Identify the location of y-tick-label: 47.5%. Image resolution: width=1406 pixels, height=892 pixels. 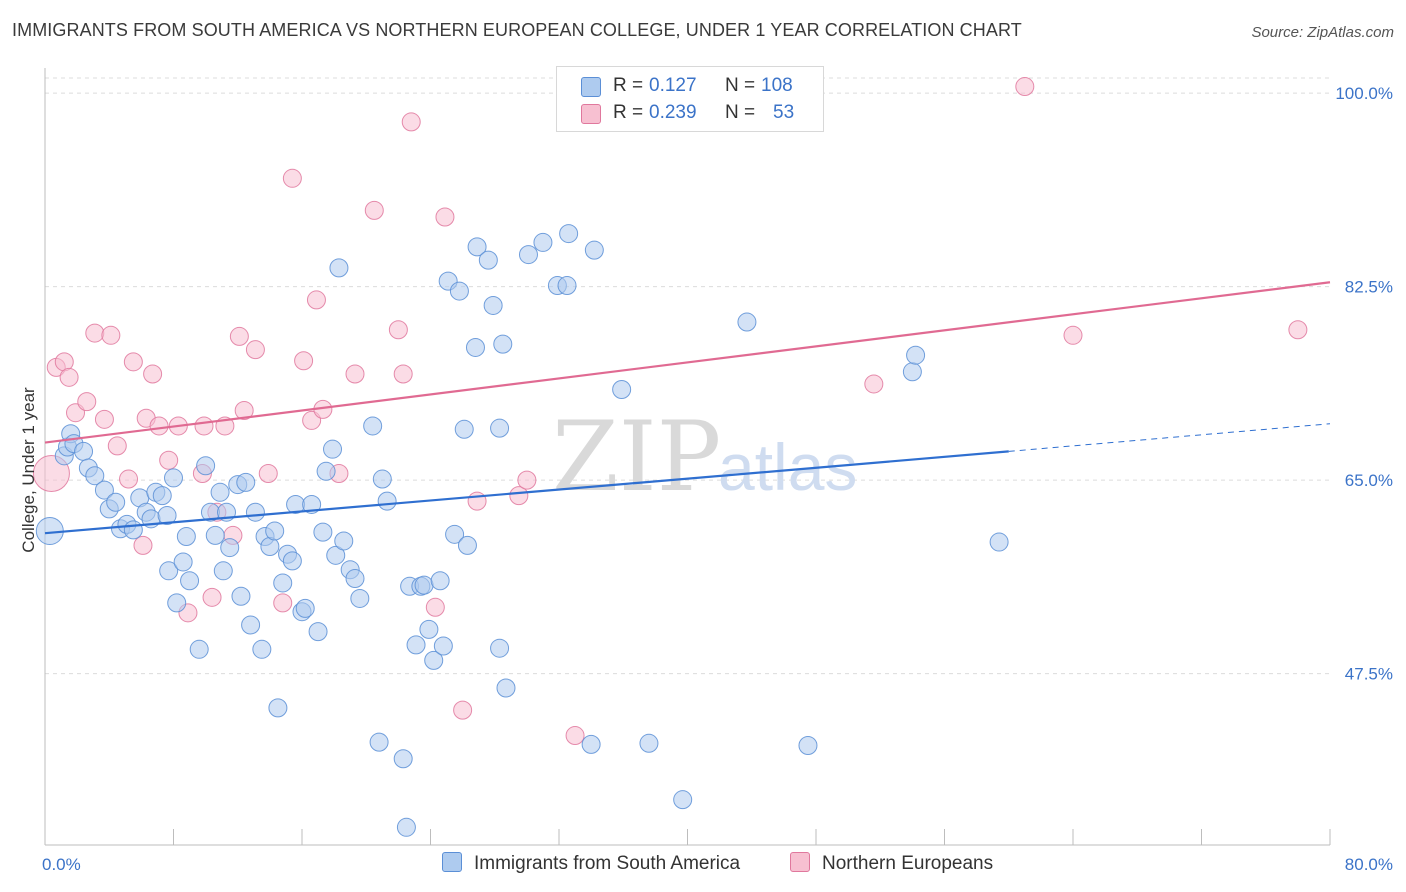
(1369, 674).